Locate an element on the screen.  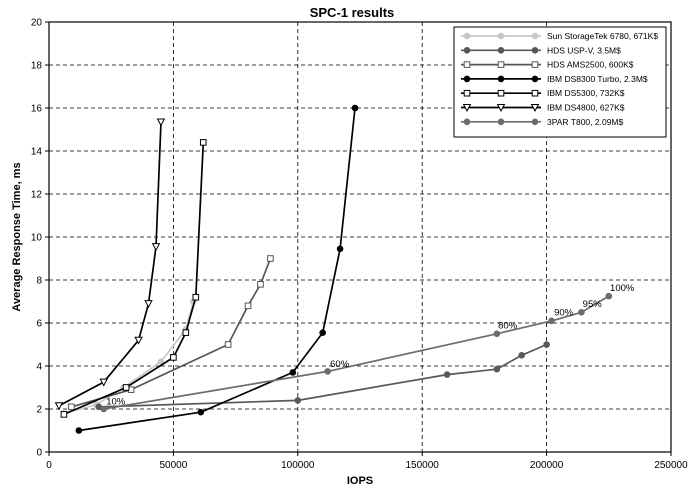
legend-item: 3PAR T800, 2.09M$ is located at coordinates (542, 122).